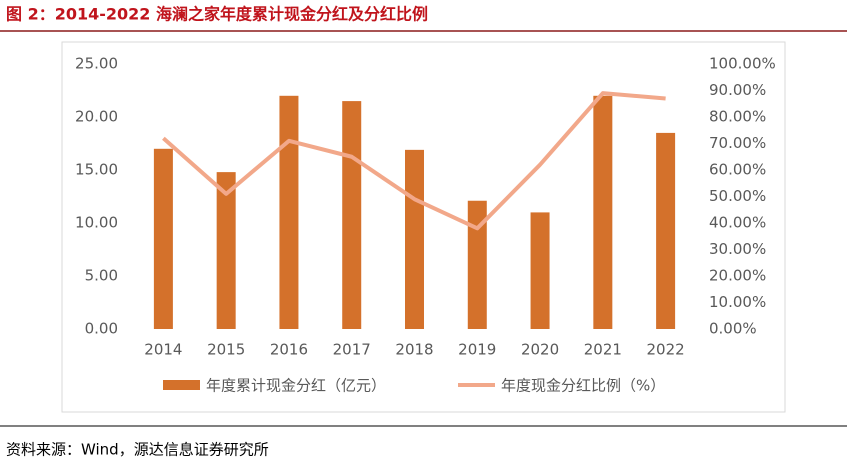  What do you see at coordinates (737, 117) in the screenshot?
I see `y2-tick-label: 80.00%` at bounding box center [737, 117].